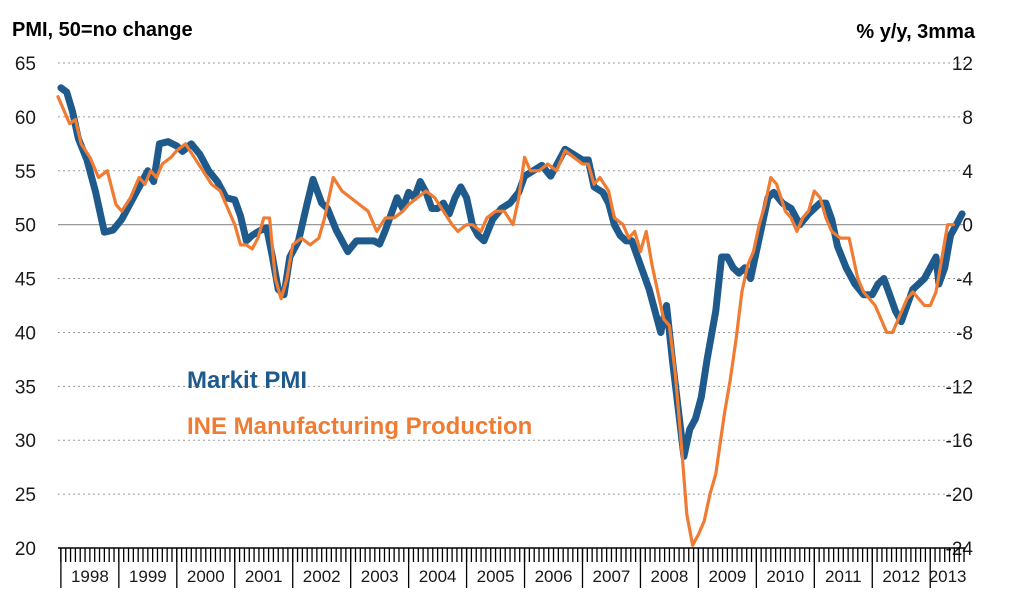  I want to click on left-tick-label: 50, so click(25, 226).